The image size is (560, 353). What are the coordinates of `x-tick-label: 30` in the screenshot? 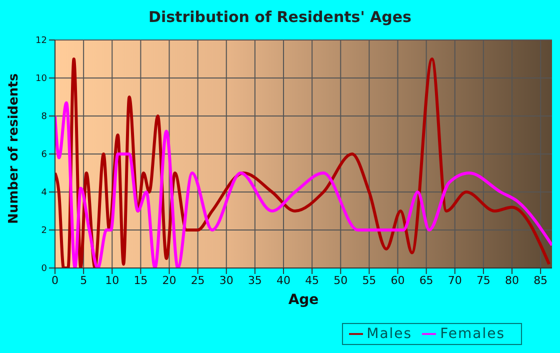 It's located at (226, 280).